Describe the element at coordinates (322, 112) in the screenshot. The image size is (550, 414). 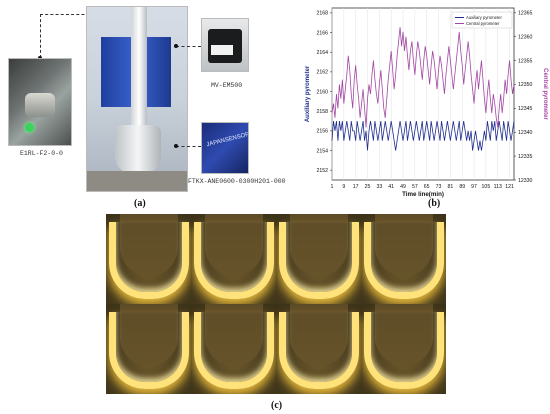
I see `y-left-tick-label: 2158` at that location.